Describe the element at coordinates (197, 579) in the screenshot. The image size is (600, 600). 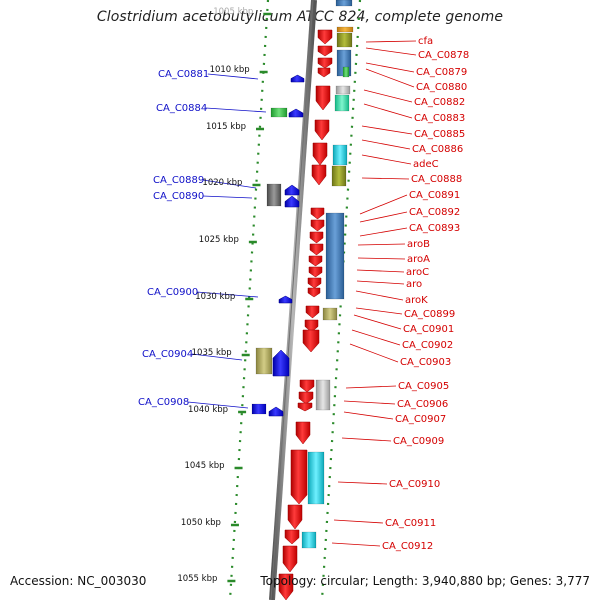
I see `kbp-tick-label: 1055 kbp` at that location.